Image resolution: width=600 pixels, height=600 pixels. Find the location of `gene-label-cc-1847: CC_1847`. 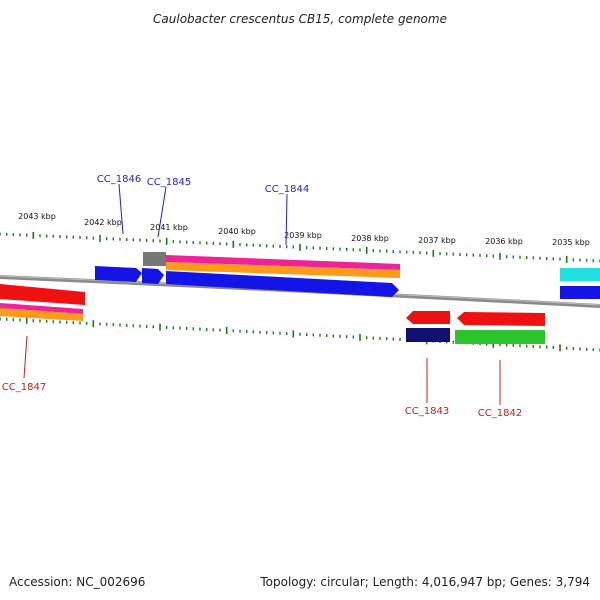

gene-label-cc-1847: CC_1847 is located at coordinates (24, 387).